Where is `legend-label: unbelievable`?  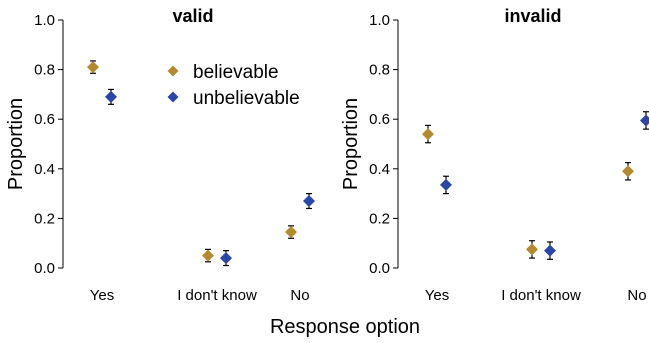
legend-label: unbelievable is located at coordinates (246, 98).